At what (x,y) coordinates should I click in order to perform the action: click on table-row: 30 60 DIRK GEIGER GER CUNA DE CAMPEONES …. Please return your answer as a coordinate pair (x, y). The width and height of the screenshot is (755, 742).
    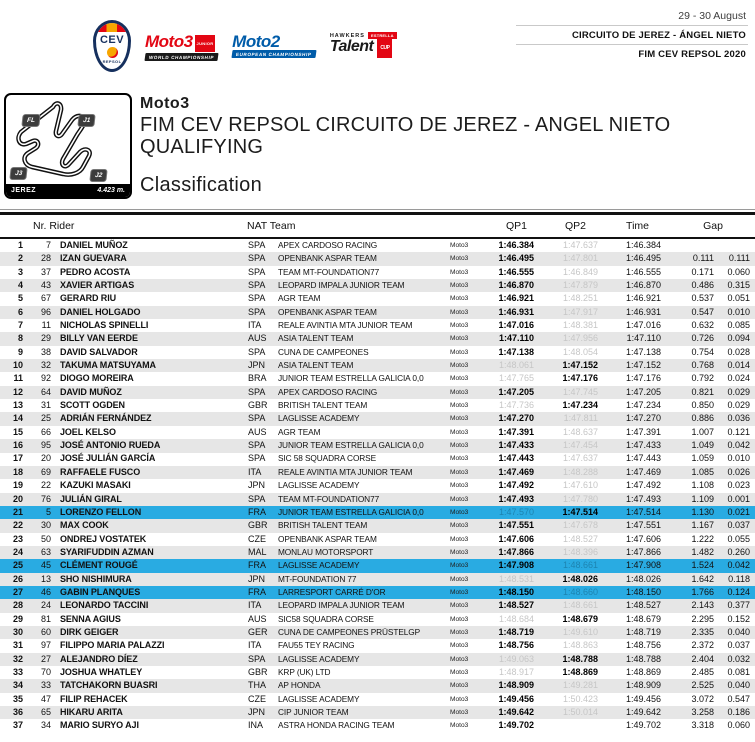
    Looking at the image, I should click on (377, 632).